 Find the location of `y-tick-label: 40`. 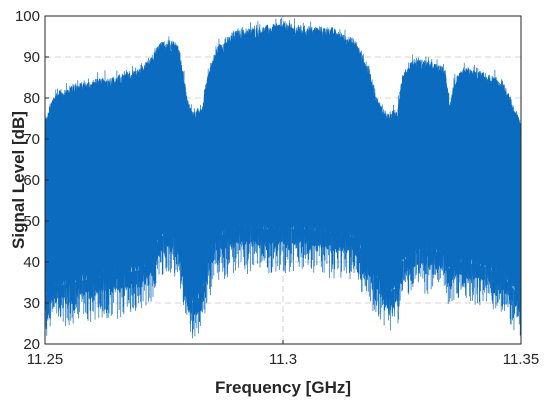

y-tick-label: 40 is located at coordinates (31, 262).